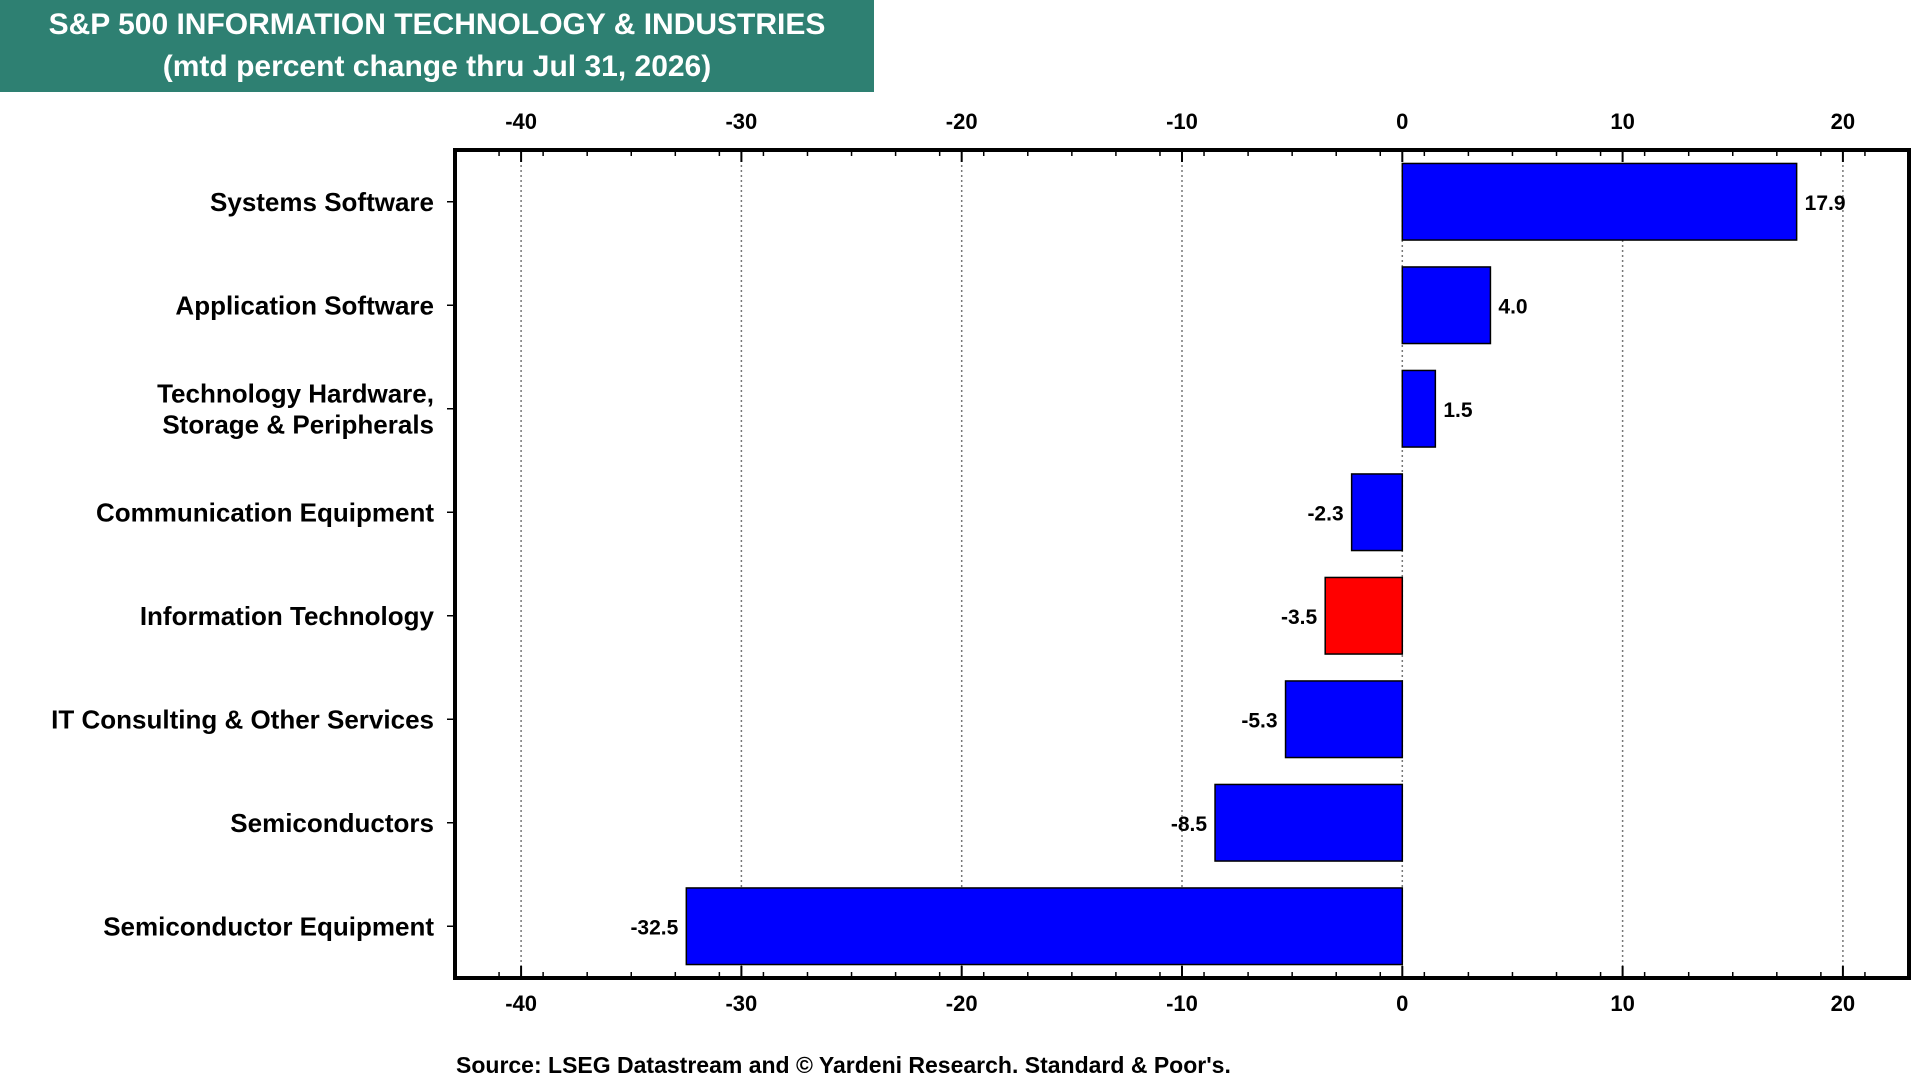  I want to click on x-tick-label-top: -30, so click(741, 121).